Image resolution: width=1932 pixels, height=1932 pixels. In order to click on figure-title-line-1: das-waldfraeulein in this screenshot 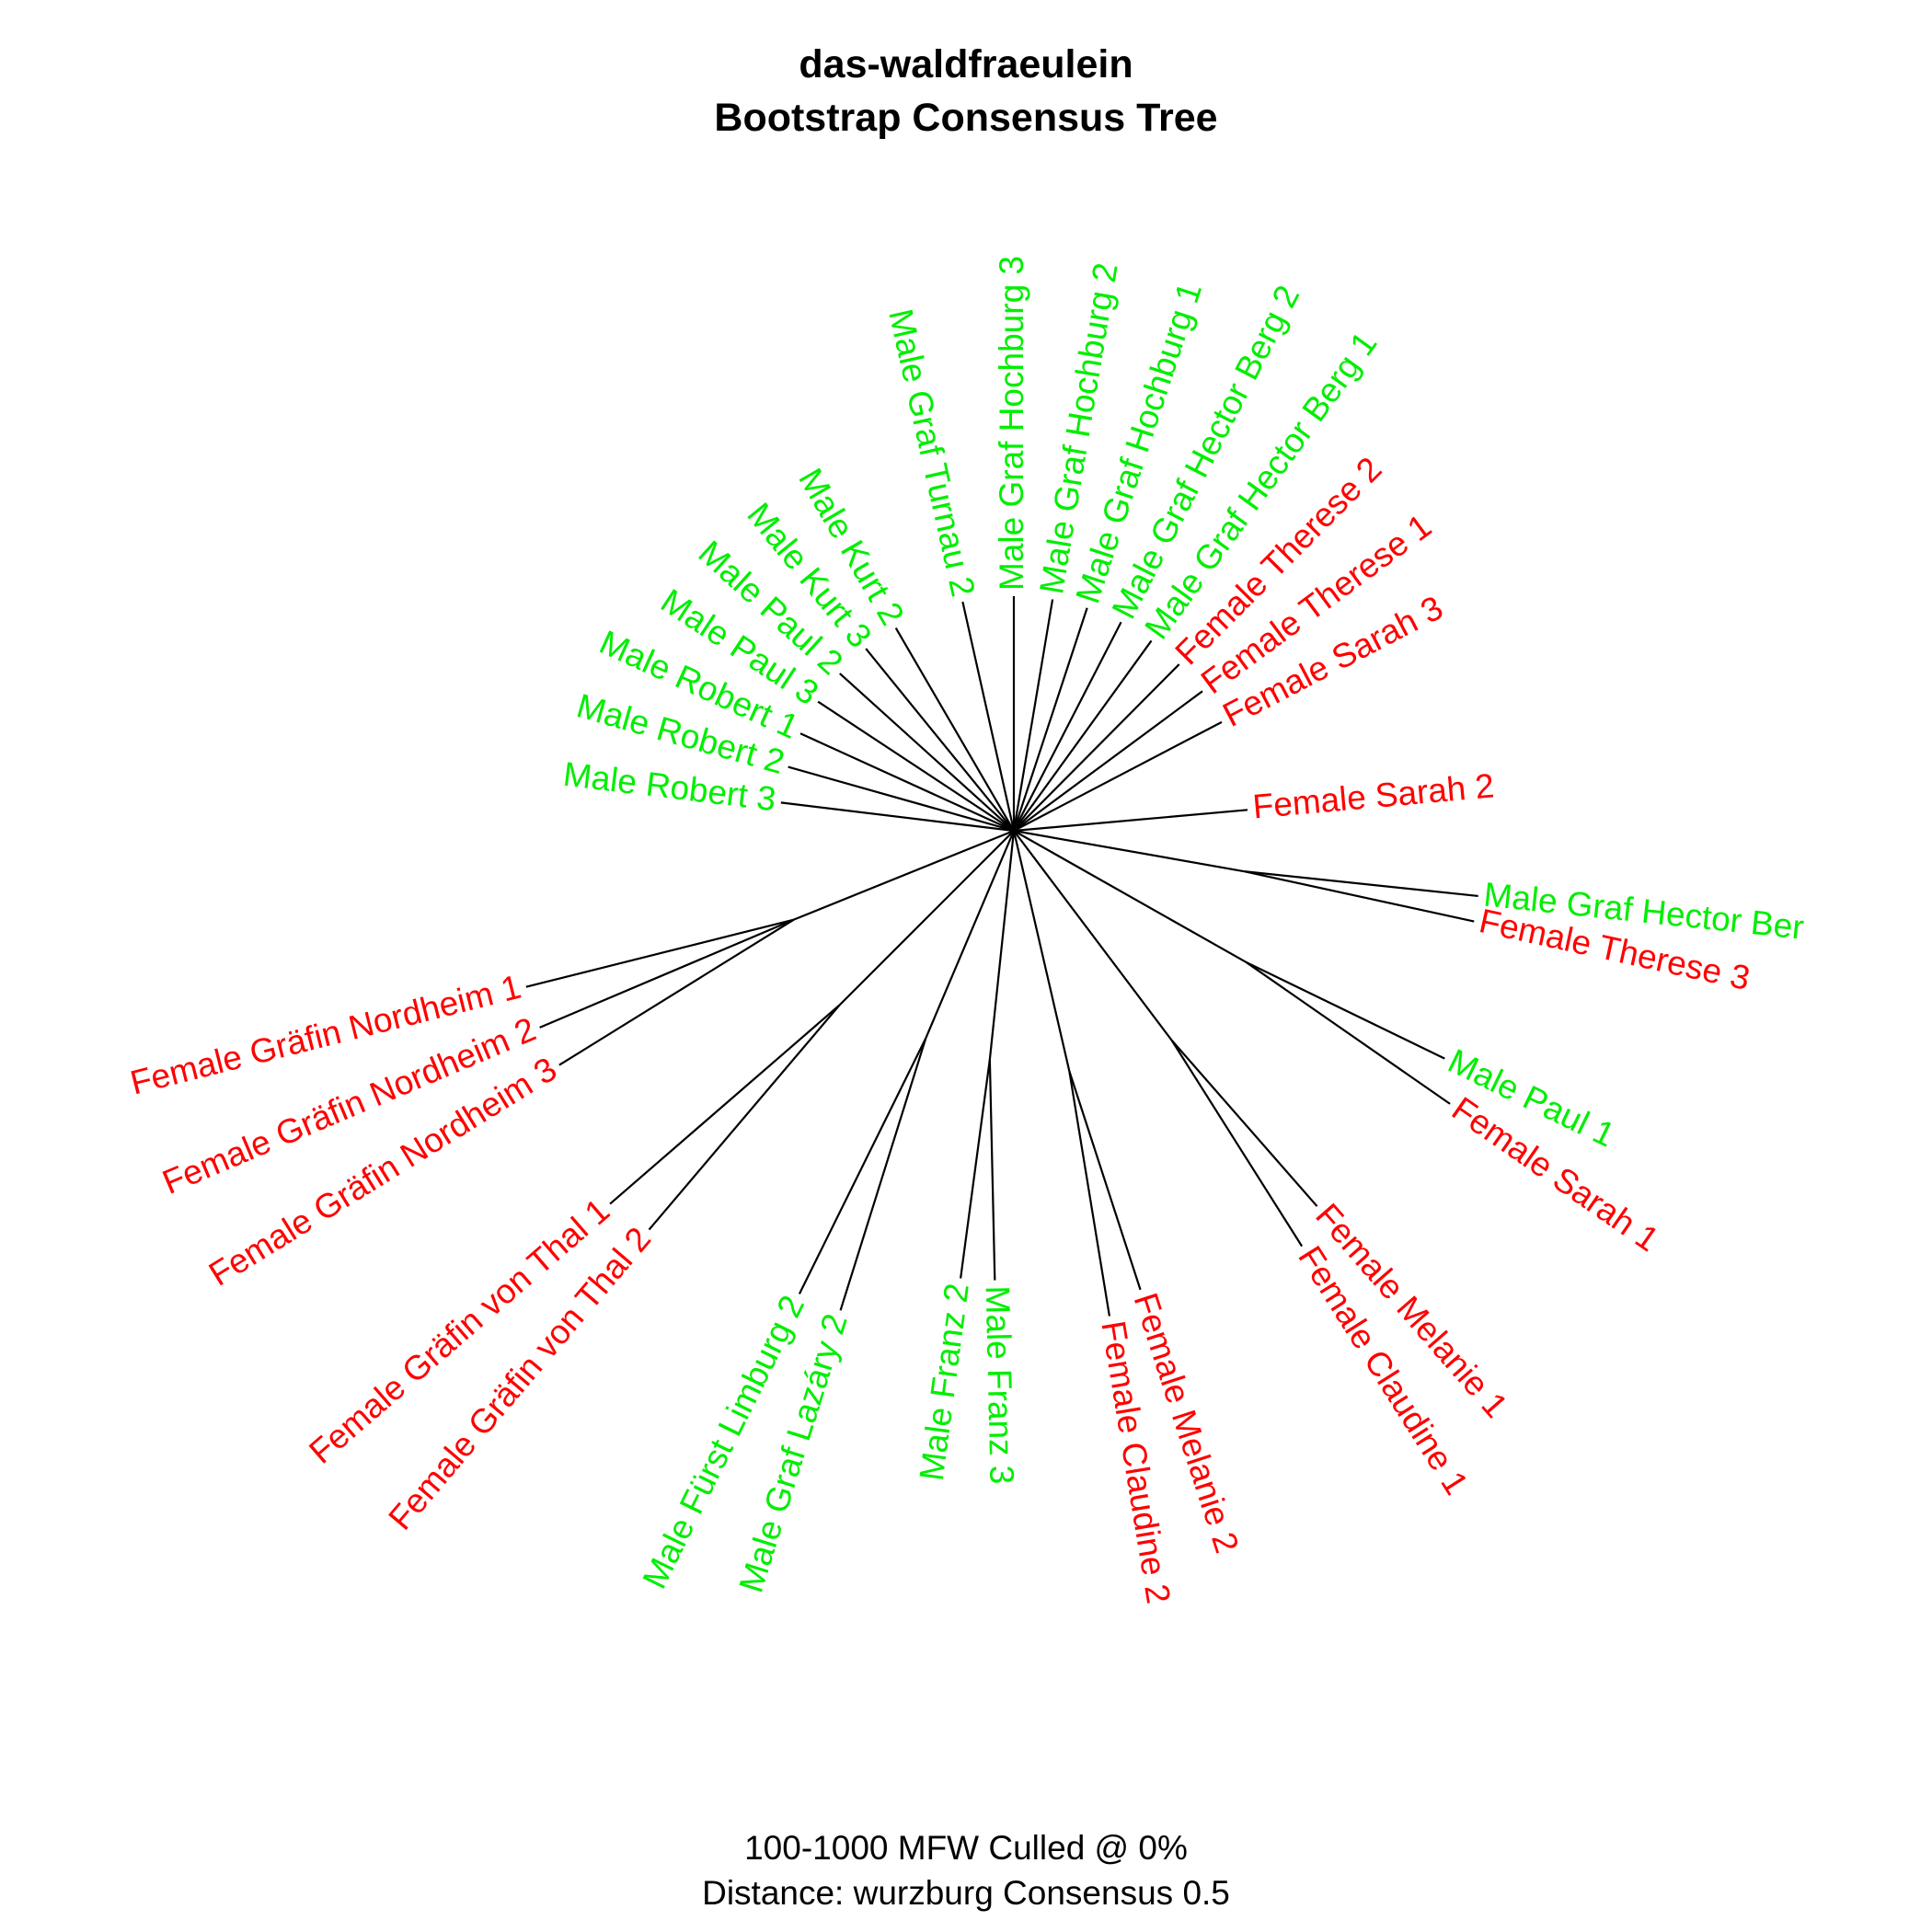, I will do `click(966, 64)`.